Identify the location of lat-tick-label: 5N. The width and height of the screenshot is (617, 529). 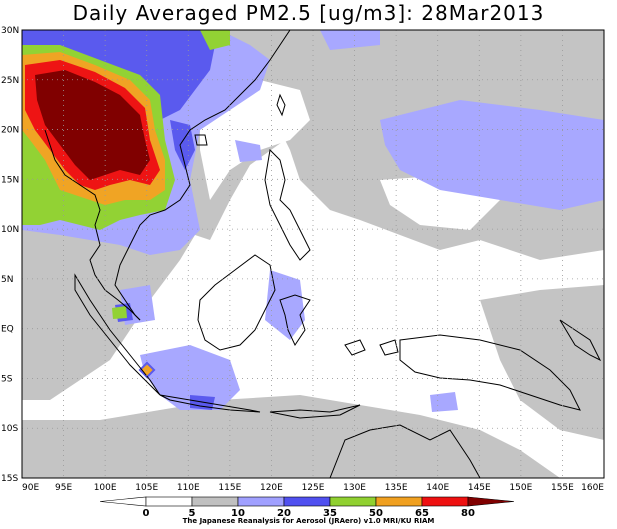
(7, 280).